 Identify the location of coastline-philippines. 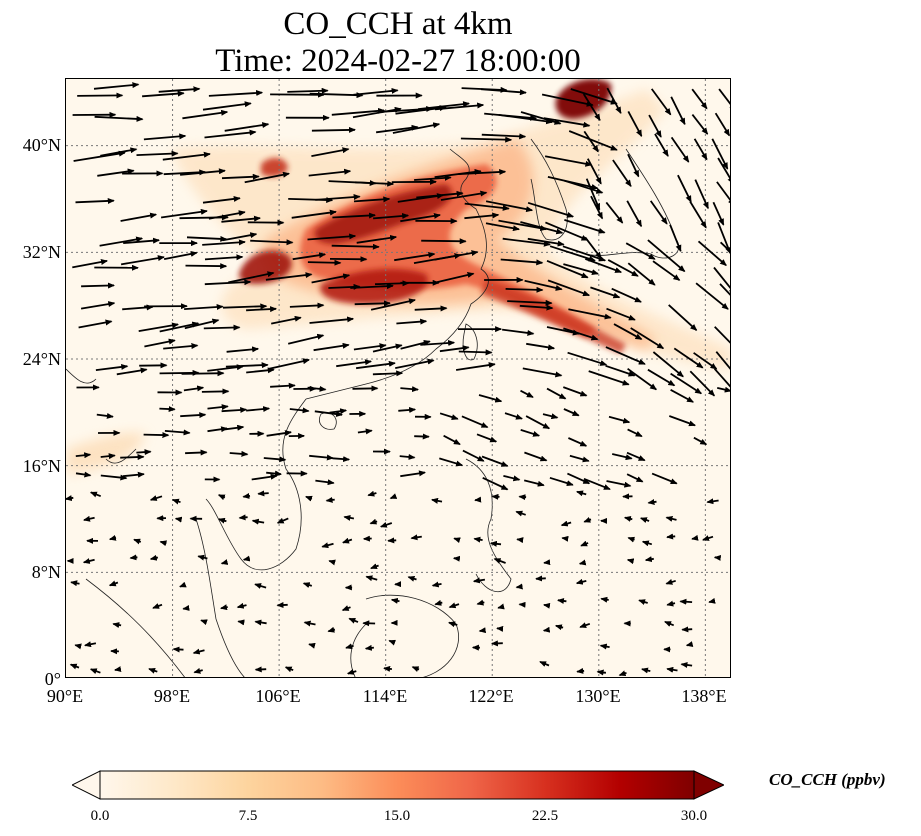
(488, 525).